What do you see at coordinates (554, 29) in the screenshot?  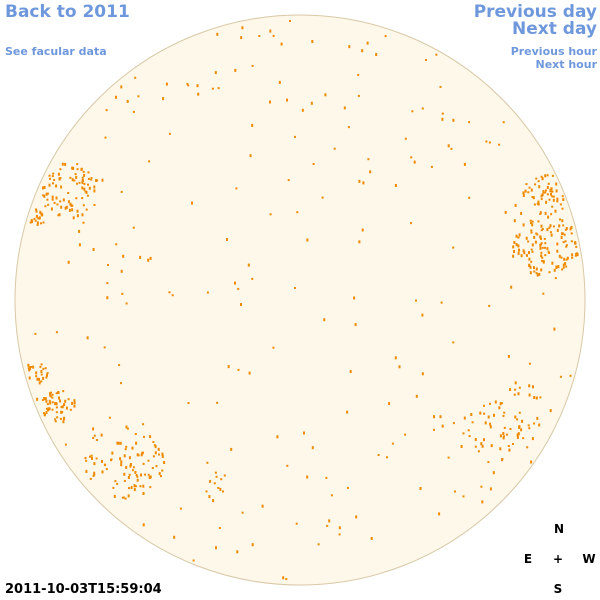 I see `next-day-link: Next day` at bounding box center [554, 29].